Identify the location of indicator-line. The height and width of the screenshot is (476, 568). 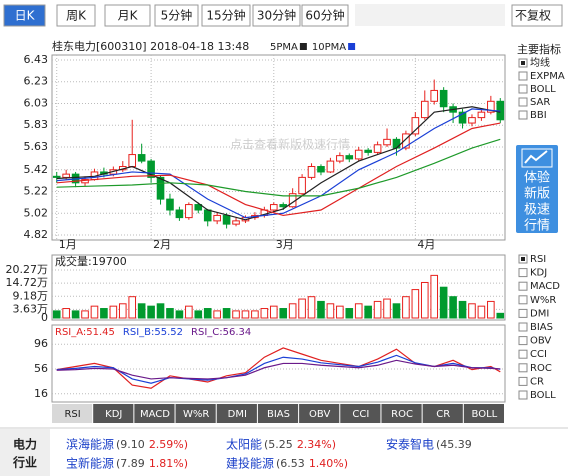
(278, 167).